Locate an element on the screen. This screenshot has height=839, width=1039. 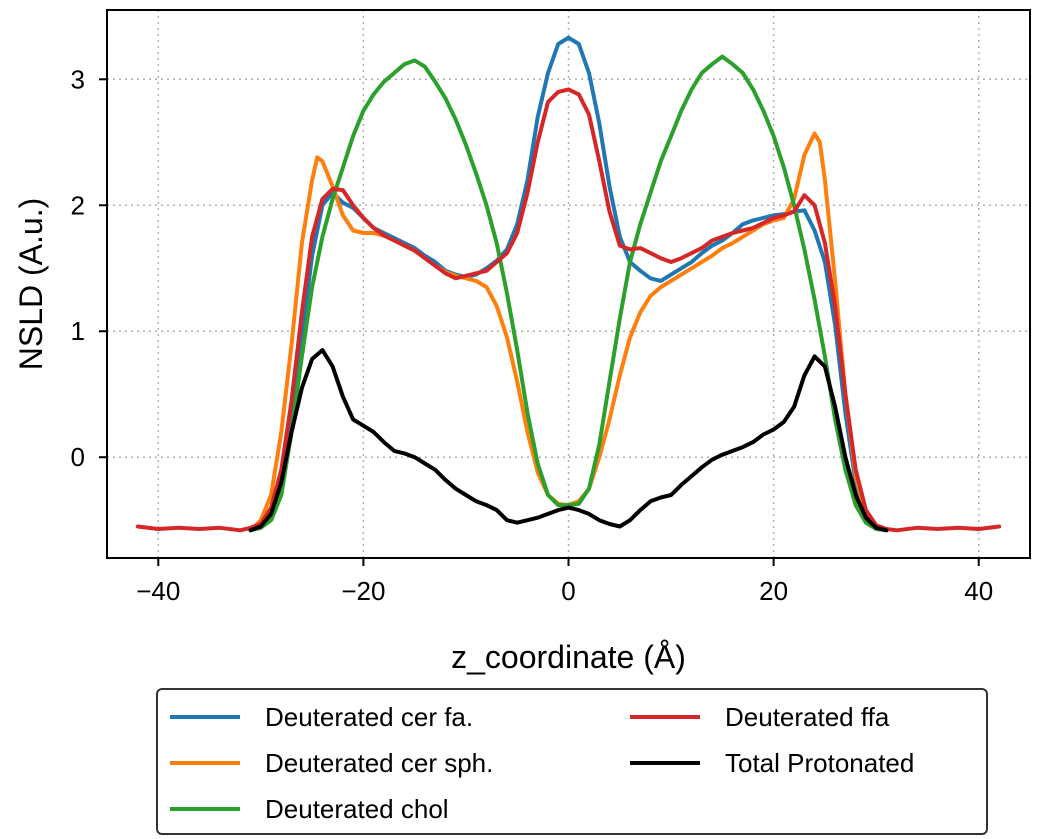
x-axis-label: z_coordinate (Å) is located at coordinates (568, 657).